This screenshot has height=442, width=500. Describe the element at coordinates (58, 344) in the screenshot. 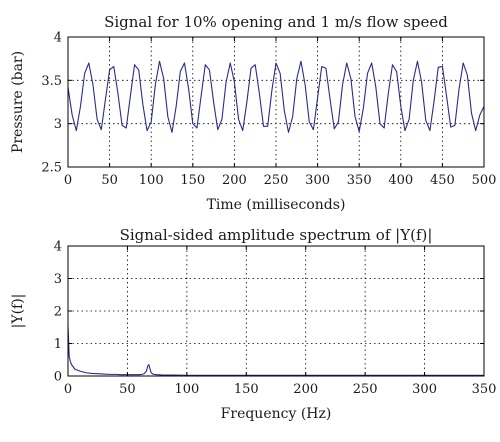

I see `y-tick-label: 1` at that location.